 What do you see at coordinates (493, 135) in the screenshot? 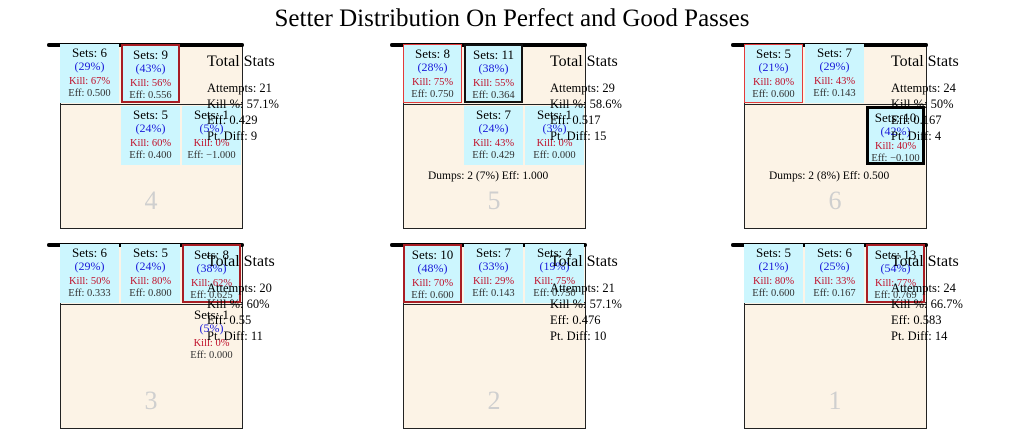
I see `set-zone-back-middle: Sets: 7 (24%) Kill: 43% Eff: 0.429` at bounding box center [493, 135].